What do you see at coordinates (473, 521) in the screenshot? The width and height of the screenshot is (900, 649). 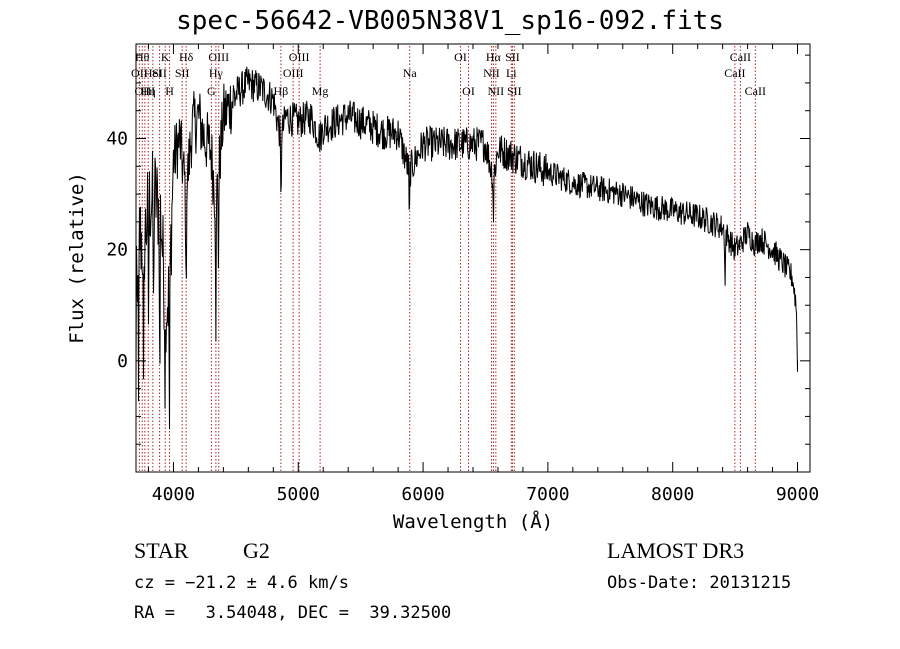 I see `x-axis-label: Wavelength (Å)` at bounding box center [473, 521].